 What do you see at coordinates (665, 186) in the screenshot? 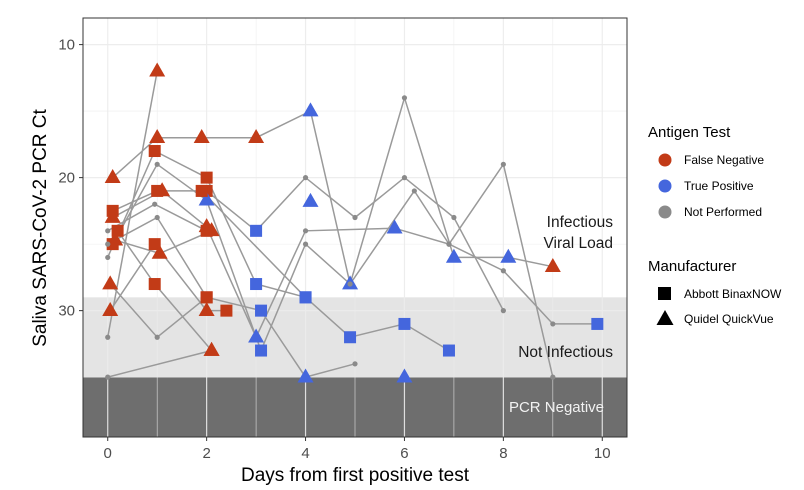
I see `true-positive-swatch` at bounding box center [665, 186].